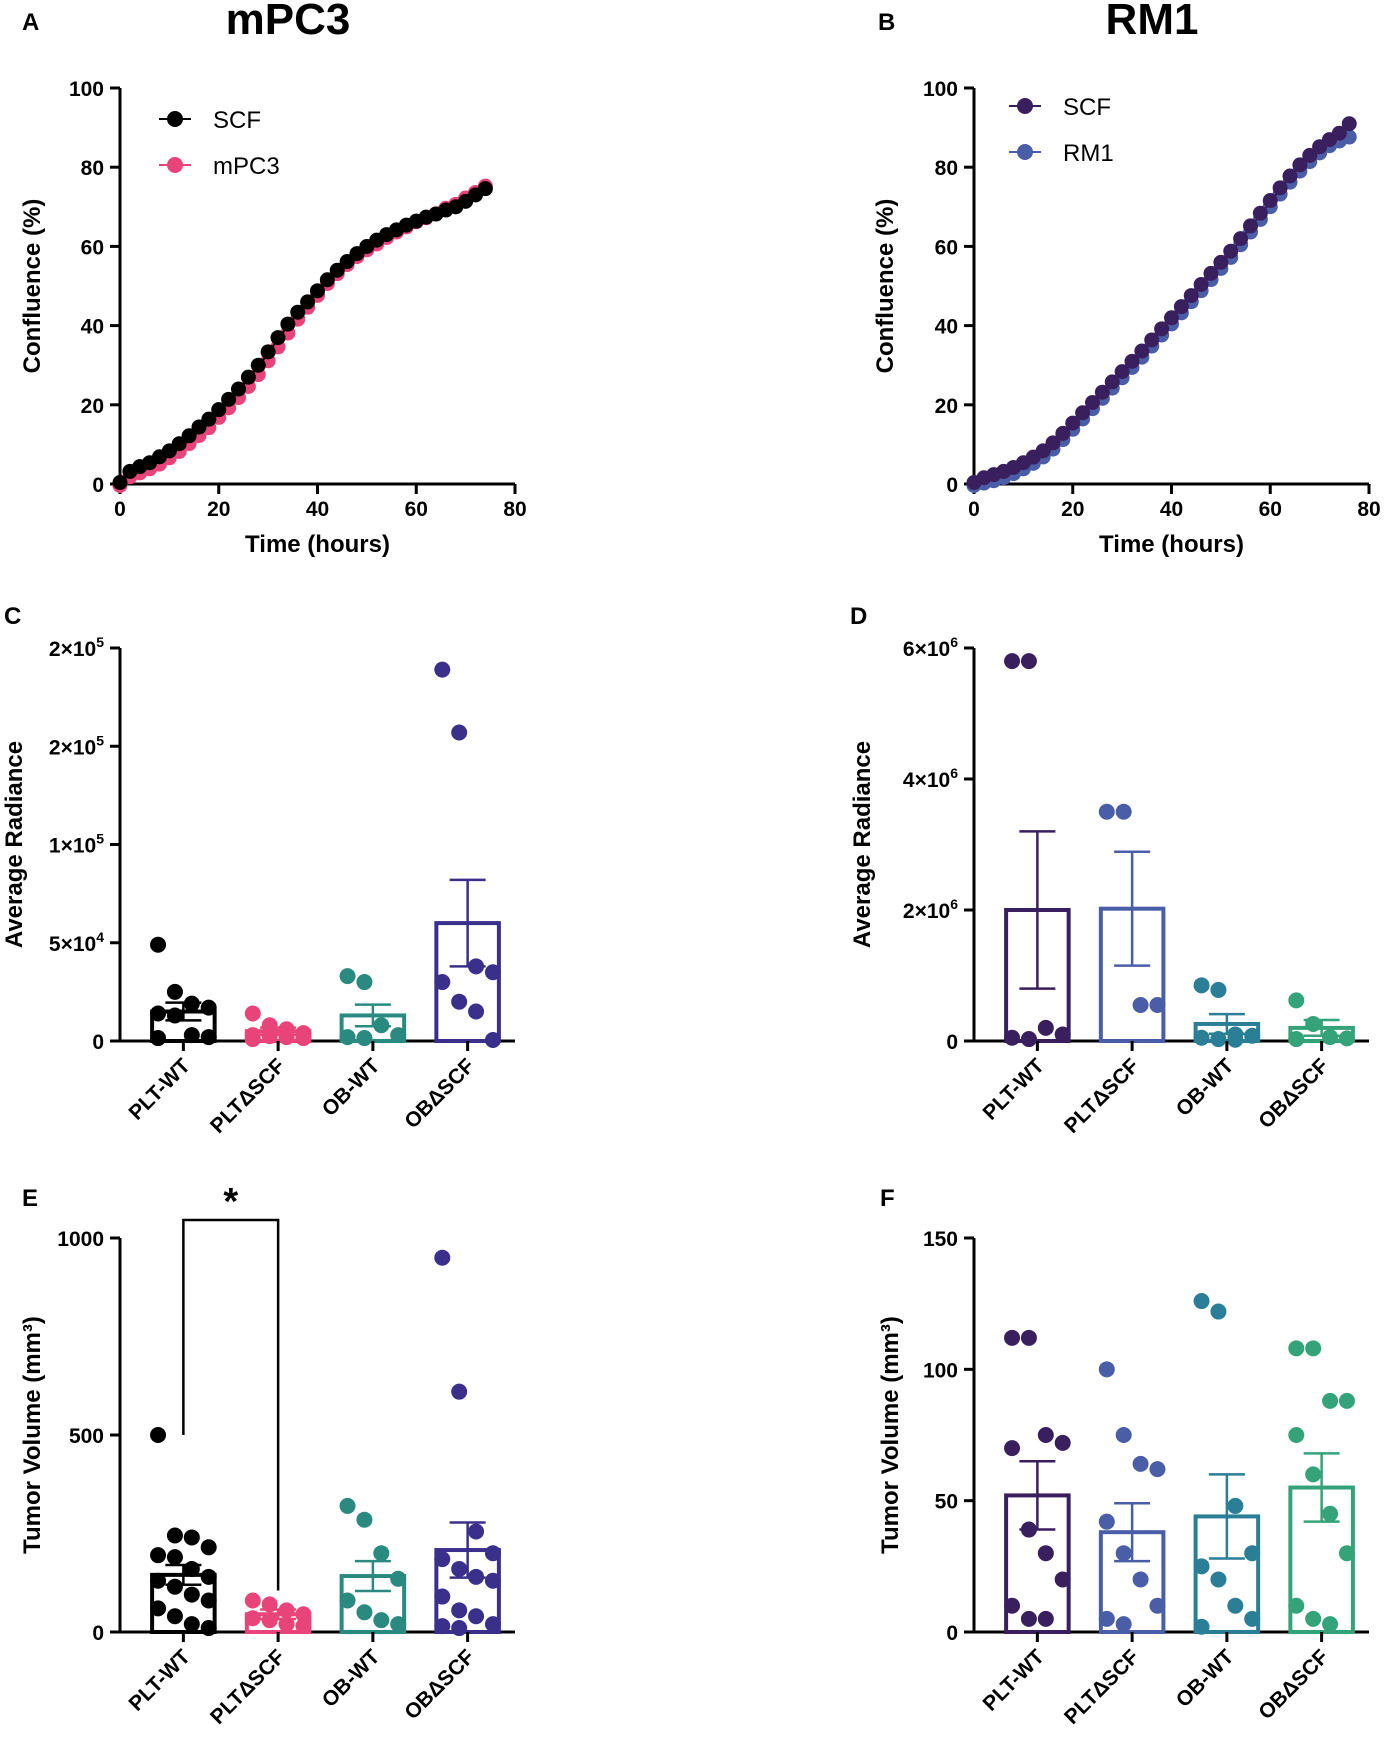 This screenshot has height=1747, width=1384. Describe the element at coordinates (946, 168) in the screenshot. I see `y-tick-label-b: 80` at that location.